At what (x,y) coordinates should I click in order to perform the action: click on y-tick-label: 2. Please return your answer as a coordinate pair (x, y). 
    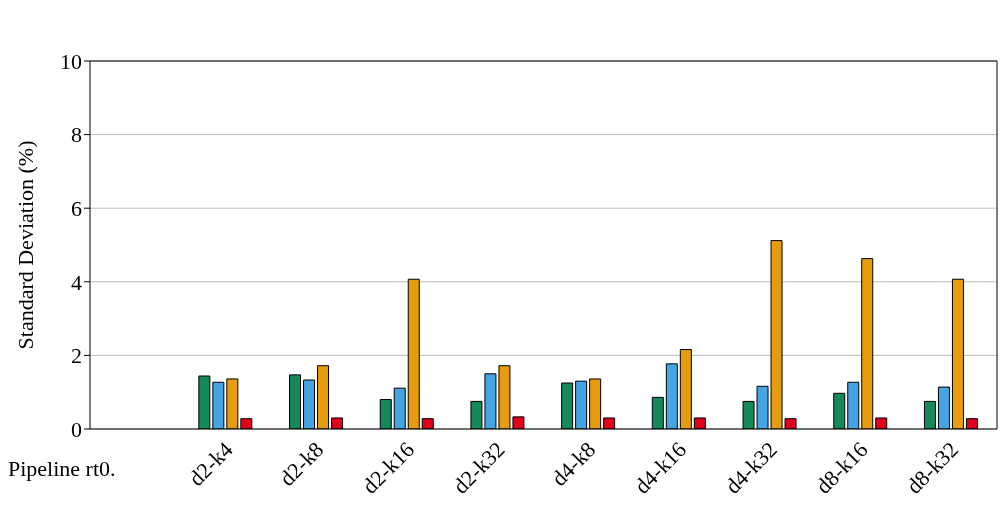
    Looking at the image, I should click on (76, 356).